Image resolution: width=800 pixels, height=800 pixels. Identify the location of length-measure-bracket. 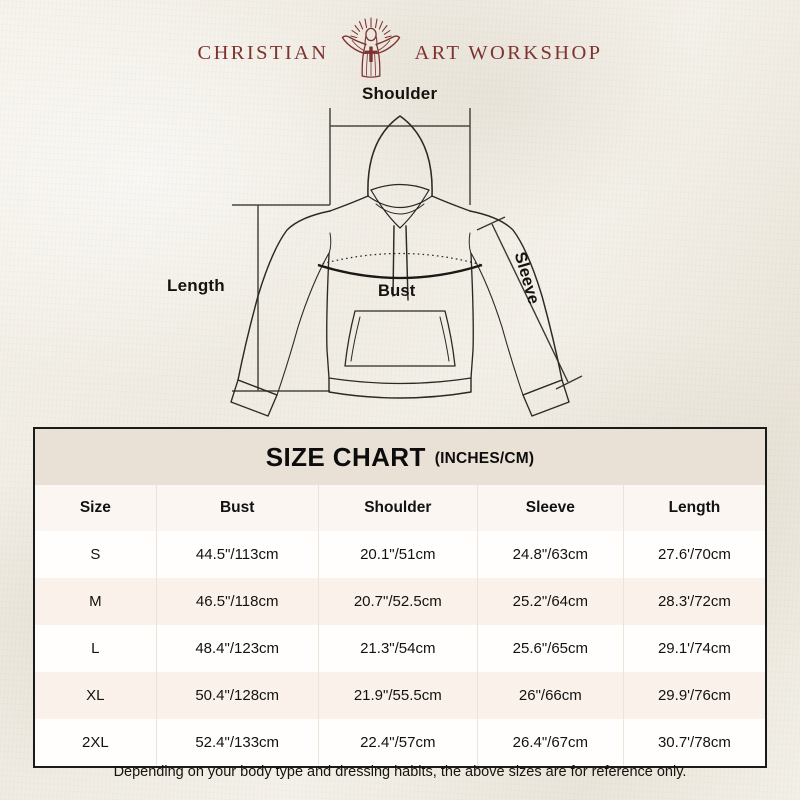
(281, 298).